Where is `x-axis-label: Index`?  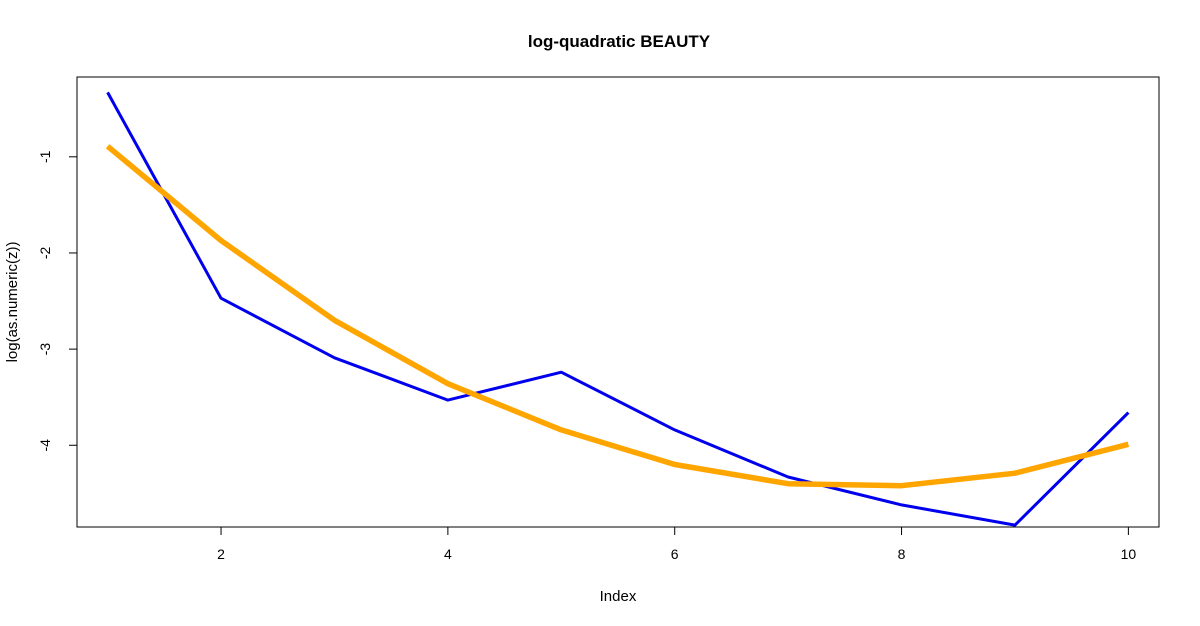
x-axis-label: Index is located at coordinates (618, 596).